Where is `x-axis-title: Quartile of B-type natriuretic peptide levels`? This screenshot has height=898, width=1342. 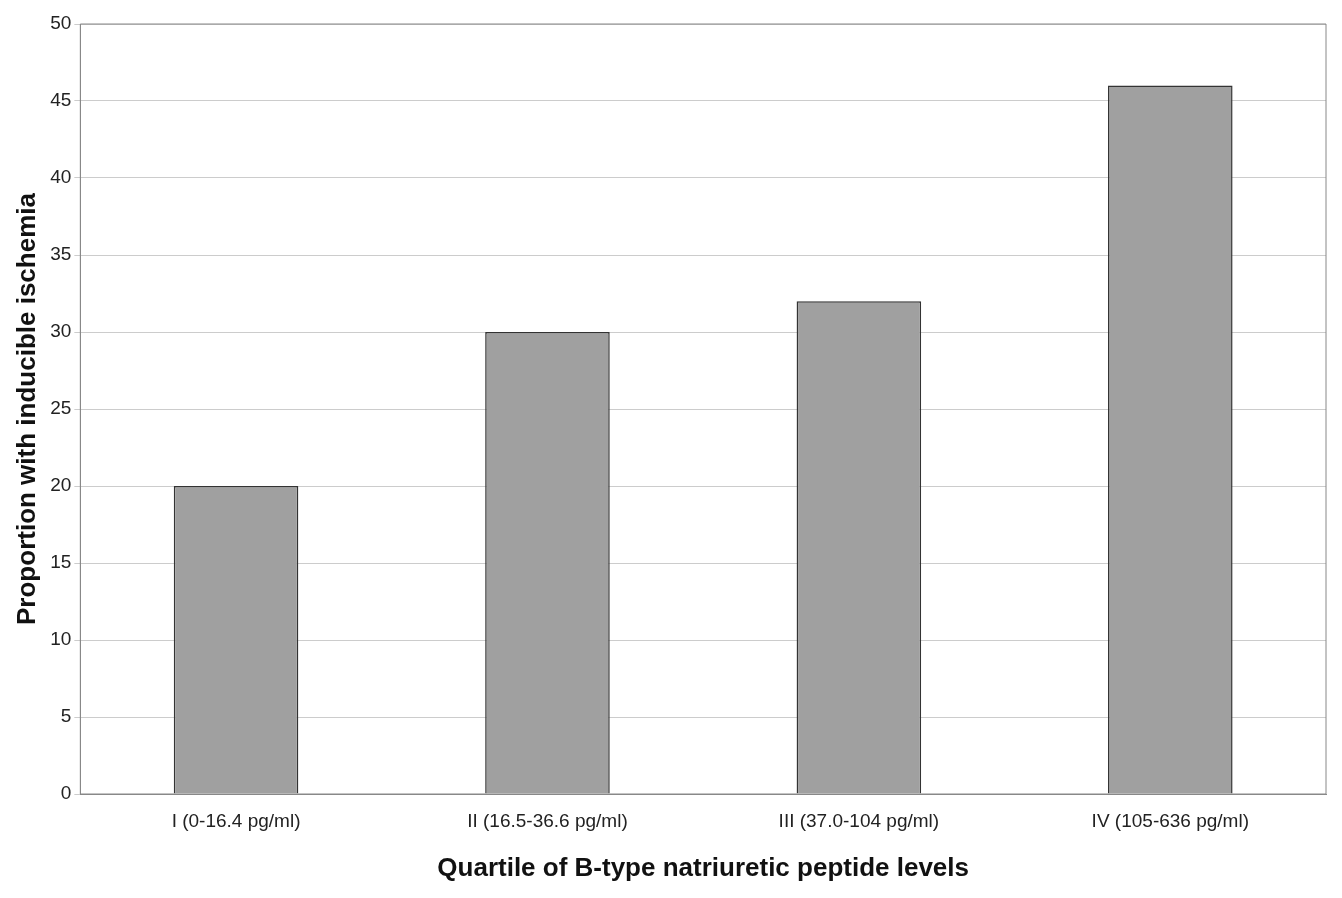
x-axis-title: Quartile of B-type natriuretic peptide levels is located at coordinates (703, 866).